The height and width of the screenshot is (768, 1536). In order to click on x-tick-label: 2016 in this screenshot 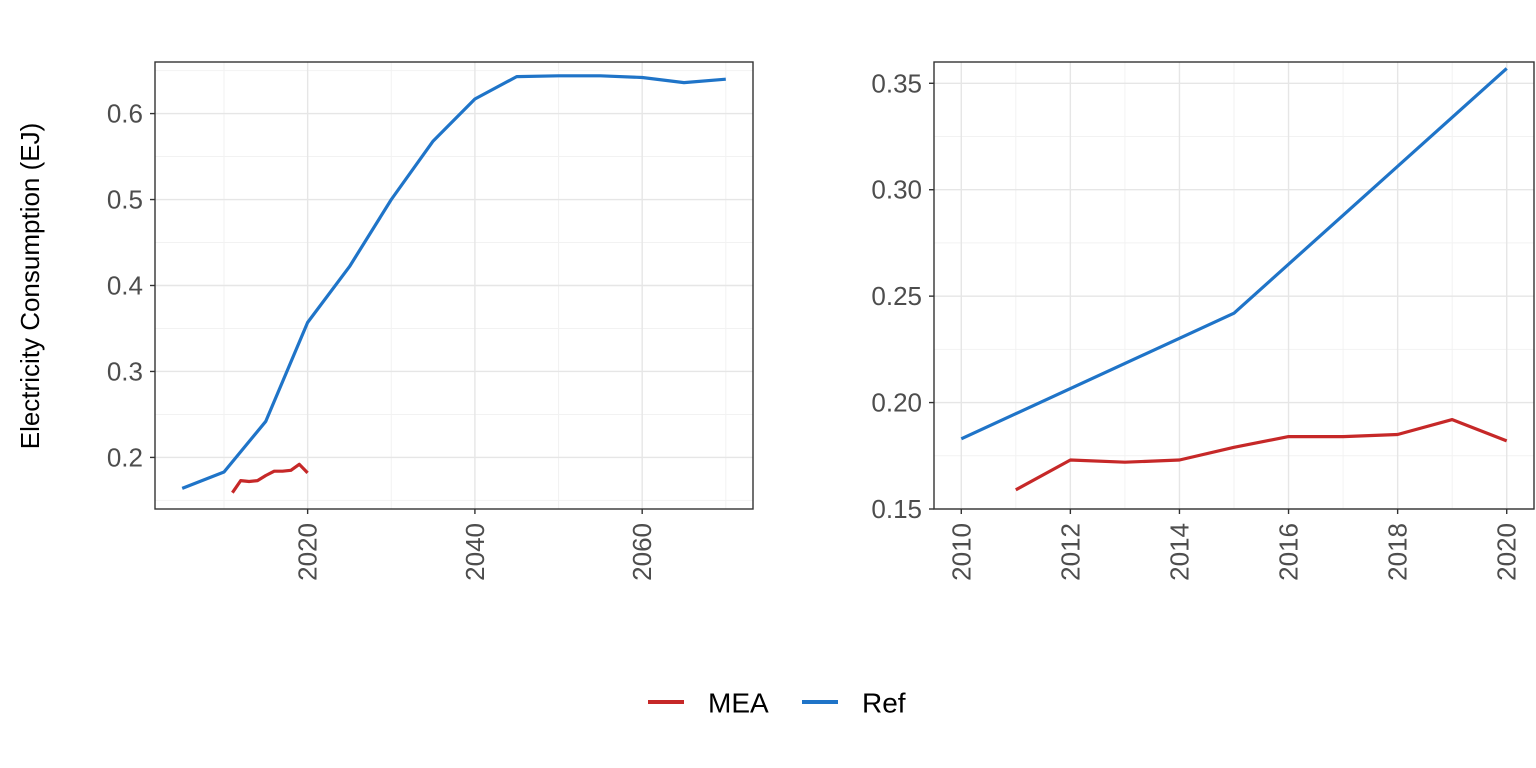, I will do `click(1289, 552)`.